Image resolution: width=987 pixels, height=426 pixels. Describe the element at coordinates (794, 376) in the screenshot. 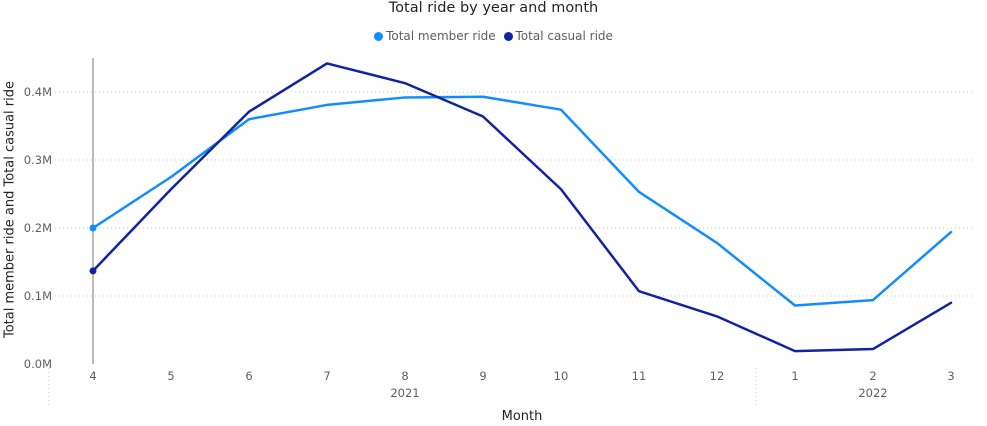

I see `x-tick-label: 1` at that location.